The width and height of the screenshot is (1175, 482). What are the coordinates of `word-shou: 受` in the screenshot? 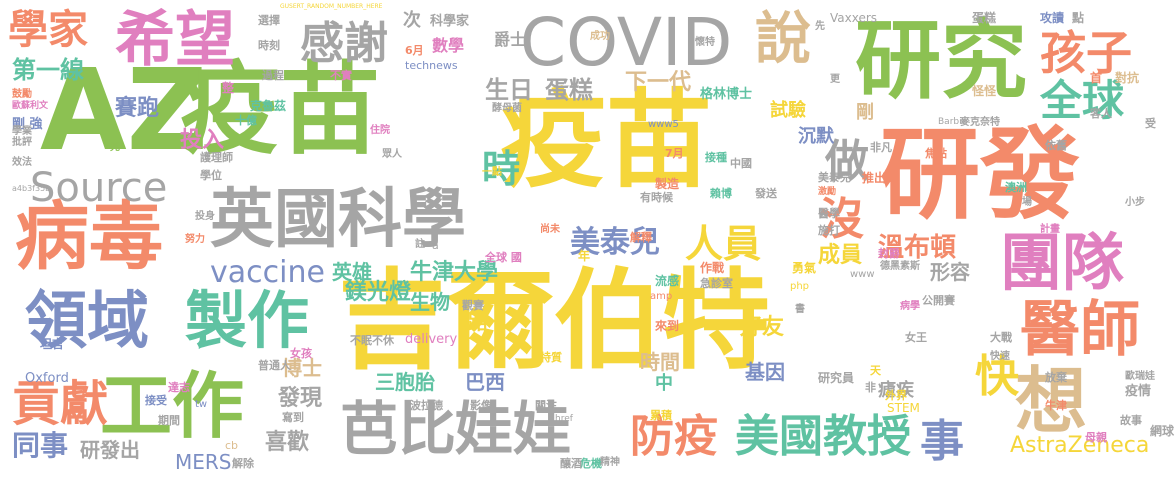 It's located at (1150, 123).